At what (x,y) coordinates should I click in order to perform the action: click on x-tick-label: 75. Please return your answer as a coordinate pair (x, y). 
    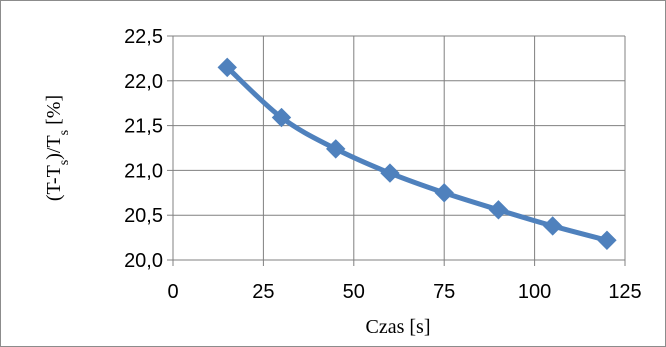
    Looking at the image, I should click on (444, 292).